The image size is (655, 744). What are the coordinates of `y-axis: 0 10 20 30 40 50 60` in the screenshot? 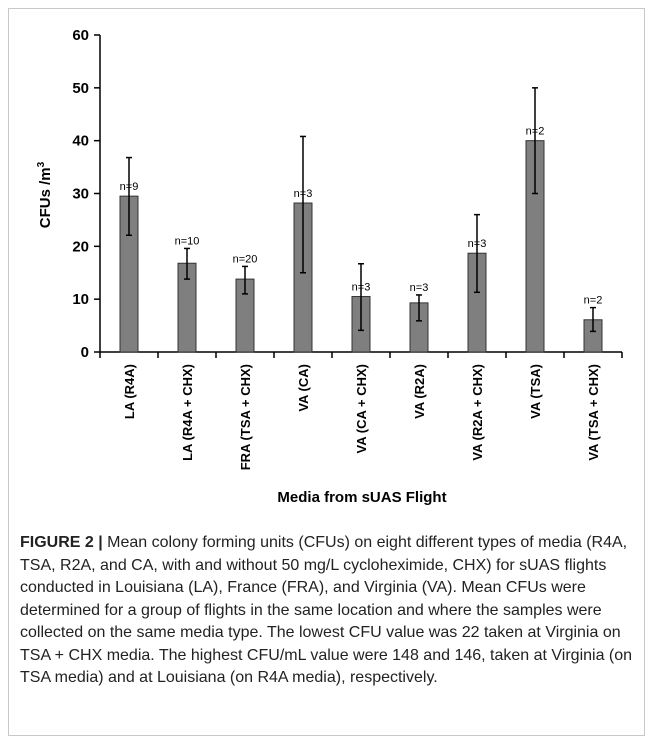 It's located at (86, 194).